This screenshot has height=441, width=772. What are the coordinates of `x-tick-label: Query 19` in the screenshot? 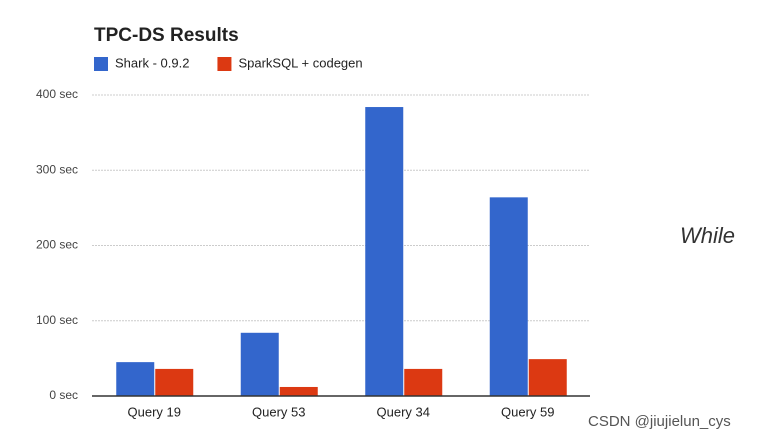 It's located at (154, 411).